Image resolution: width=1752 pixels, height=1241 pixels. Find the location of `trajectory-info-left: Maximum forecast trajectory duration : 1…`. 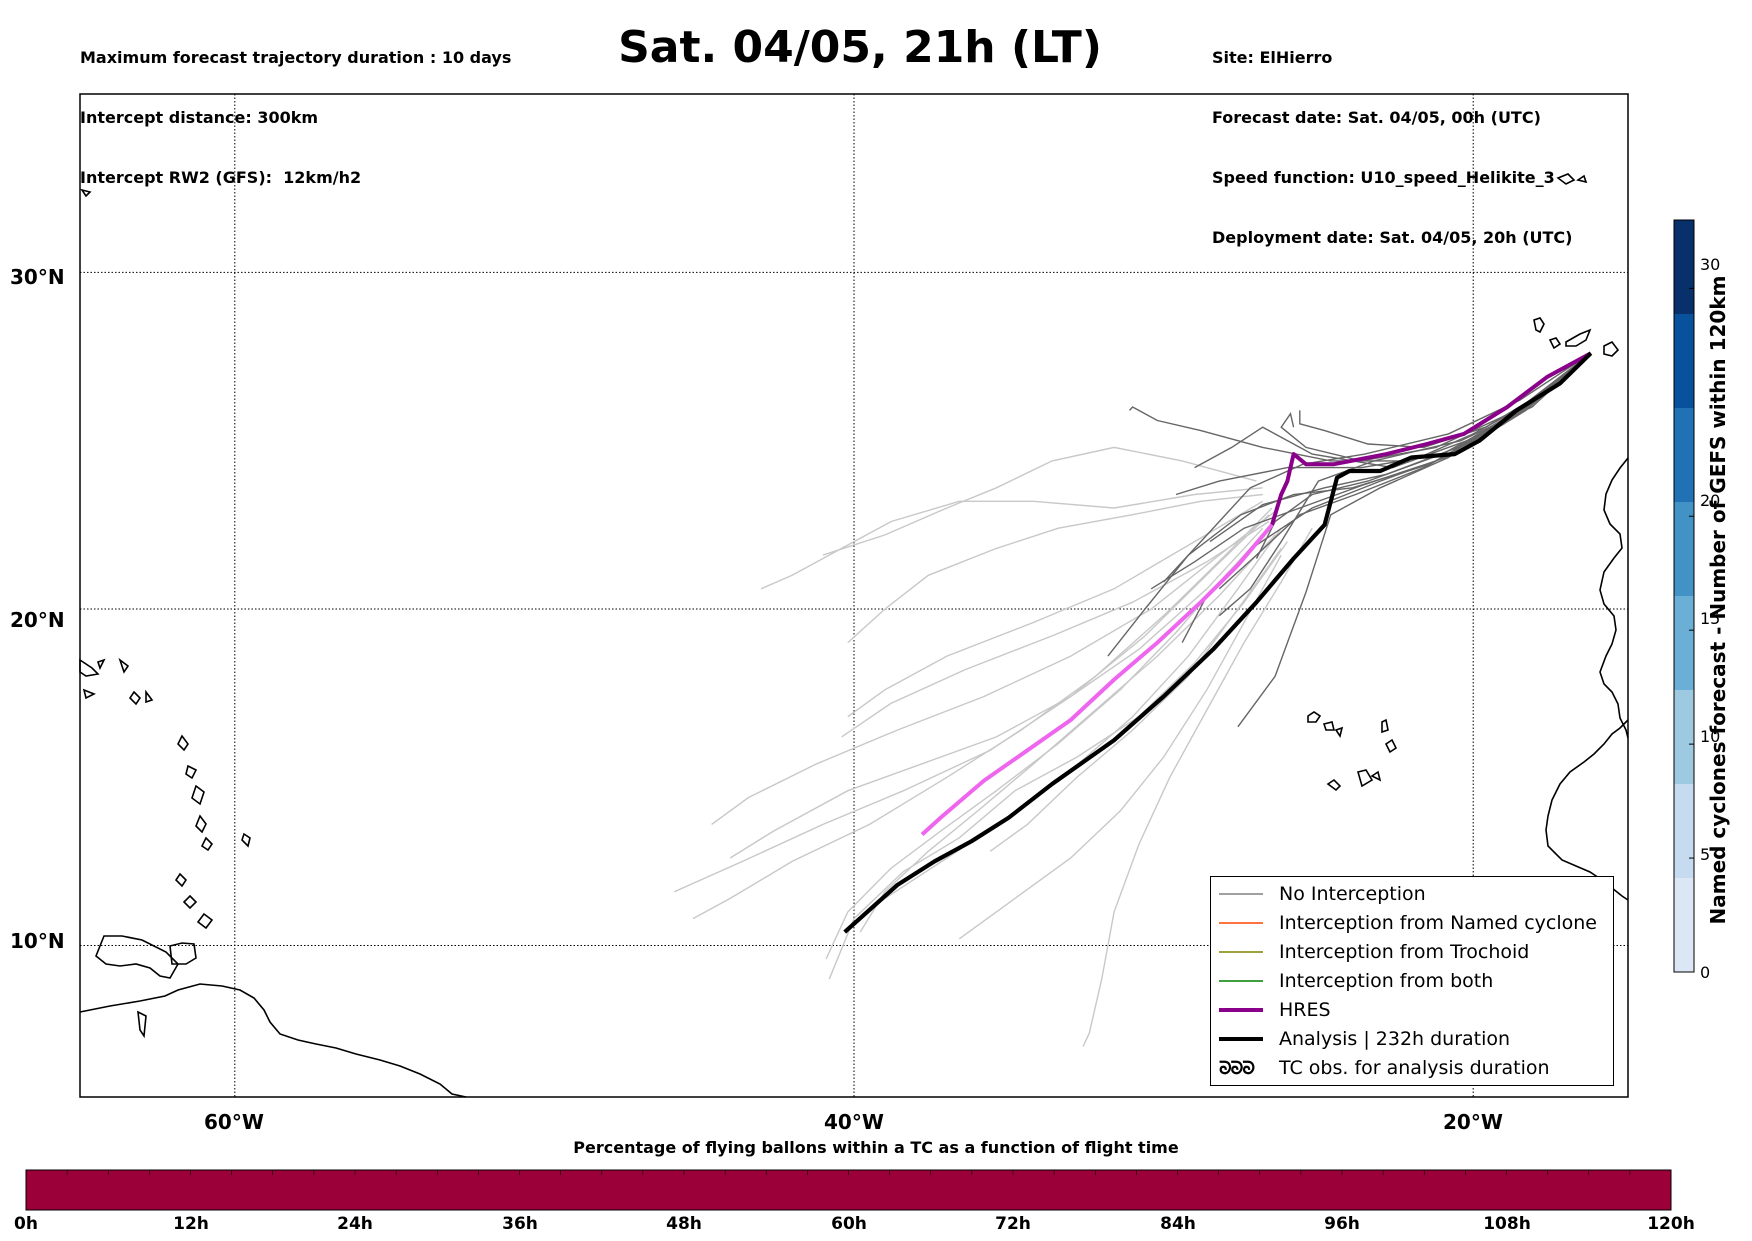

trajectory-info-left: Maximum forecast trajectory duration : 1… is located at coordinates (295, 108).